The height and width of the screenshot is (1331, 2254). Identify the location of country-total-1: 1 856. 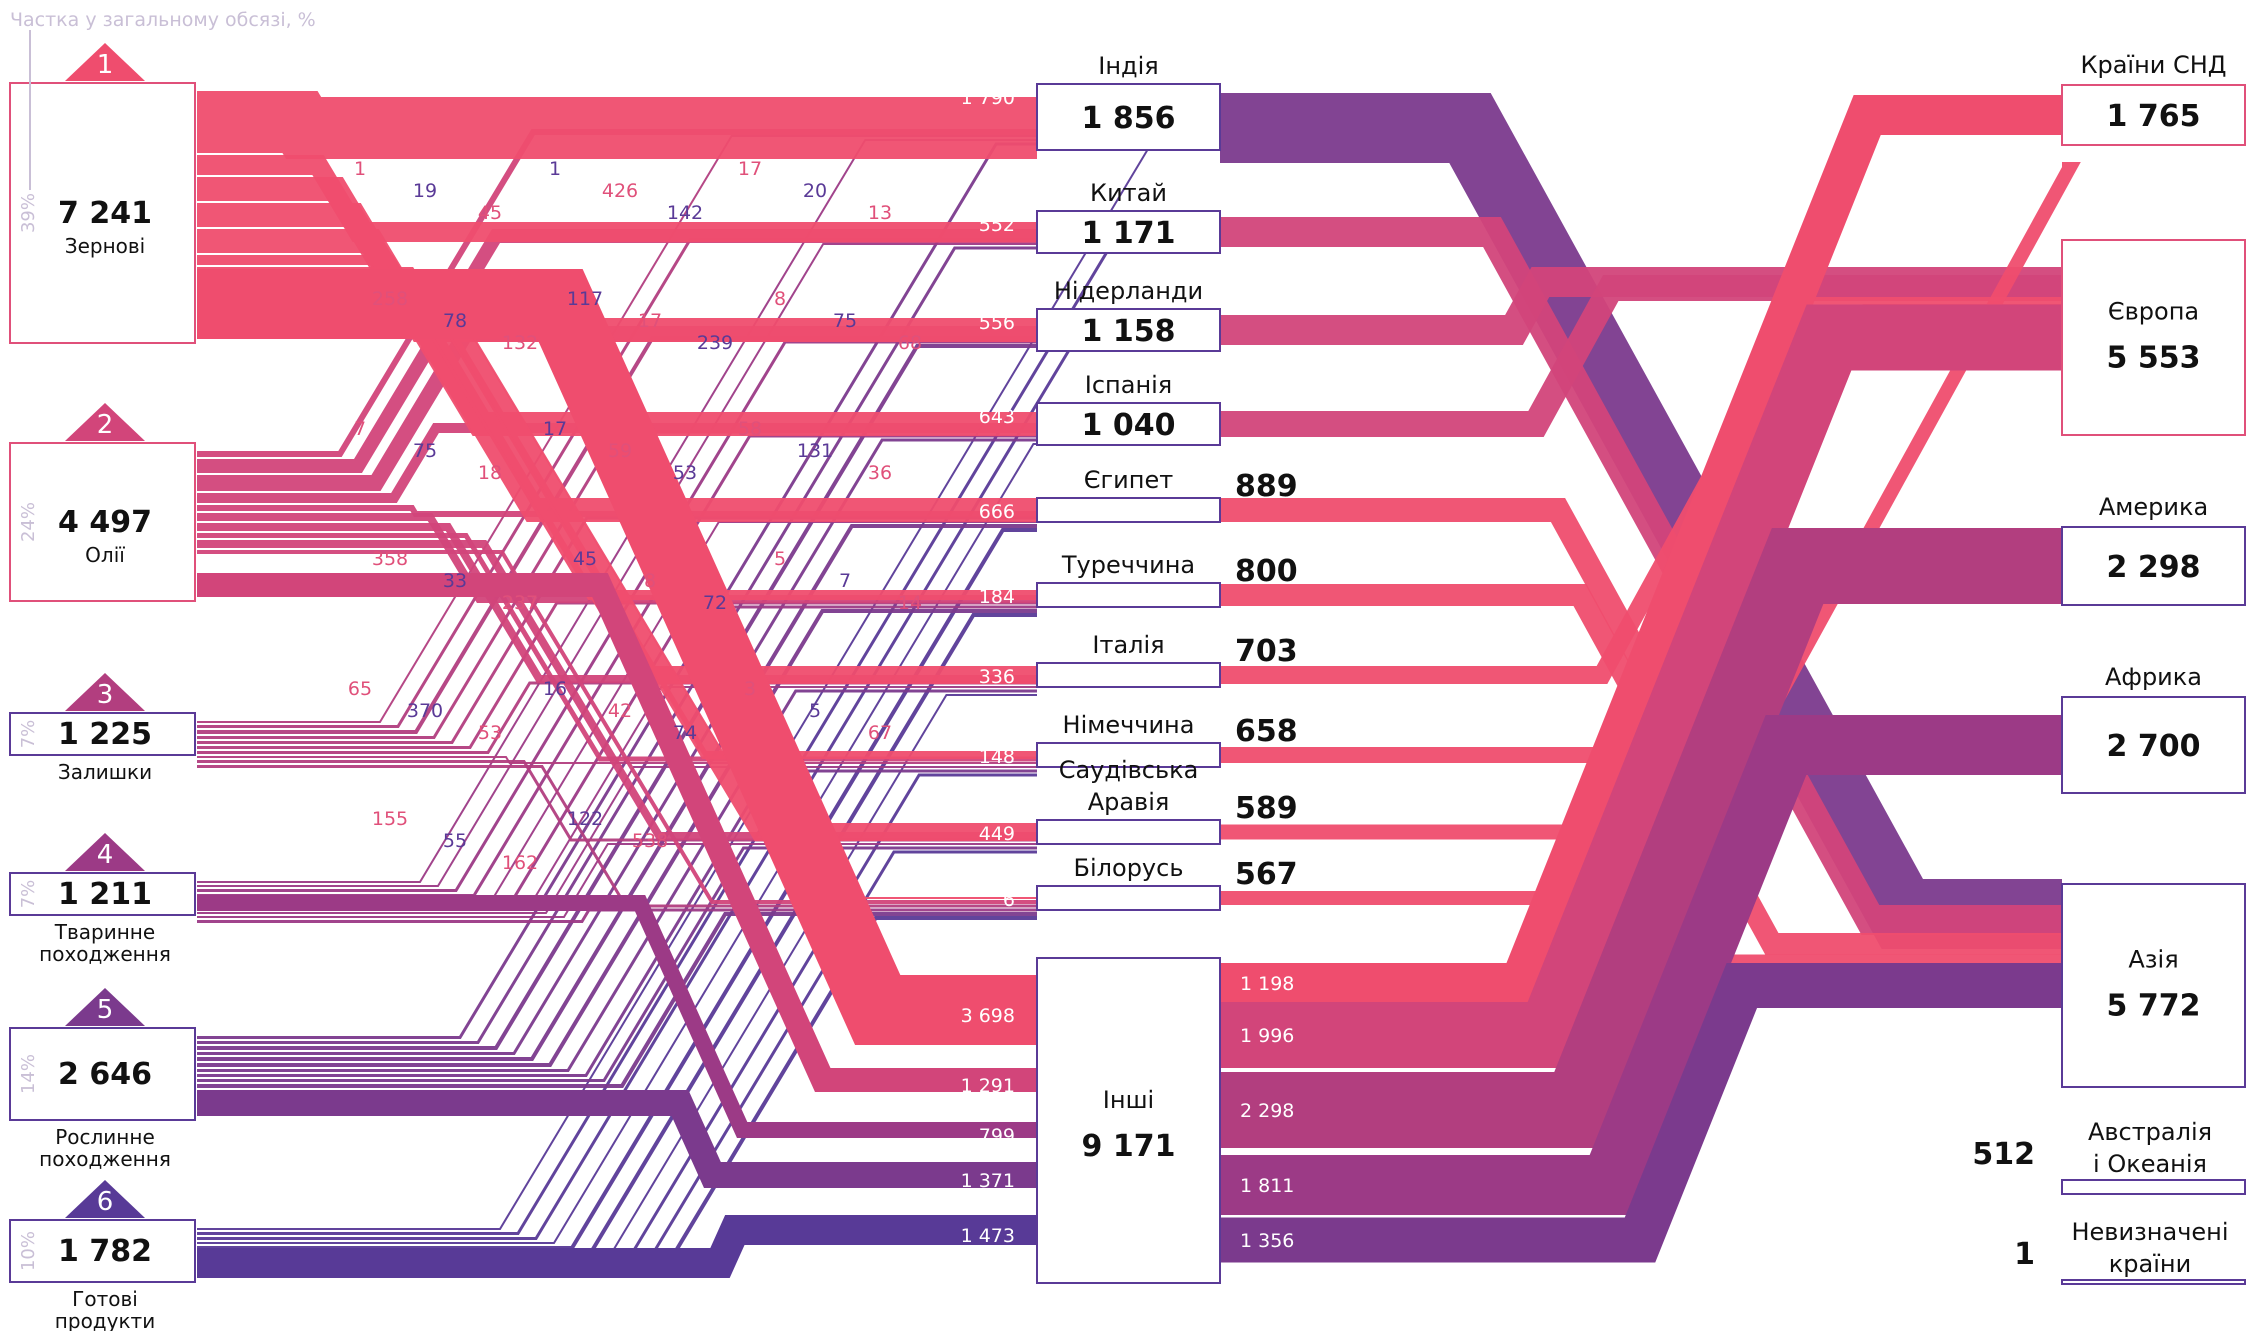
(1129, 118).